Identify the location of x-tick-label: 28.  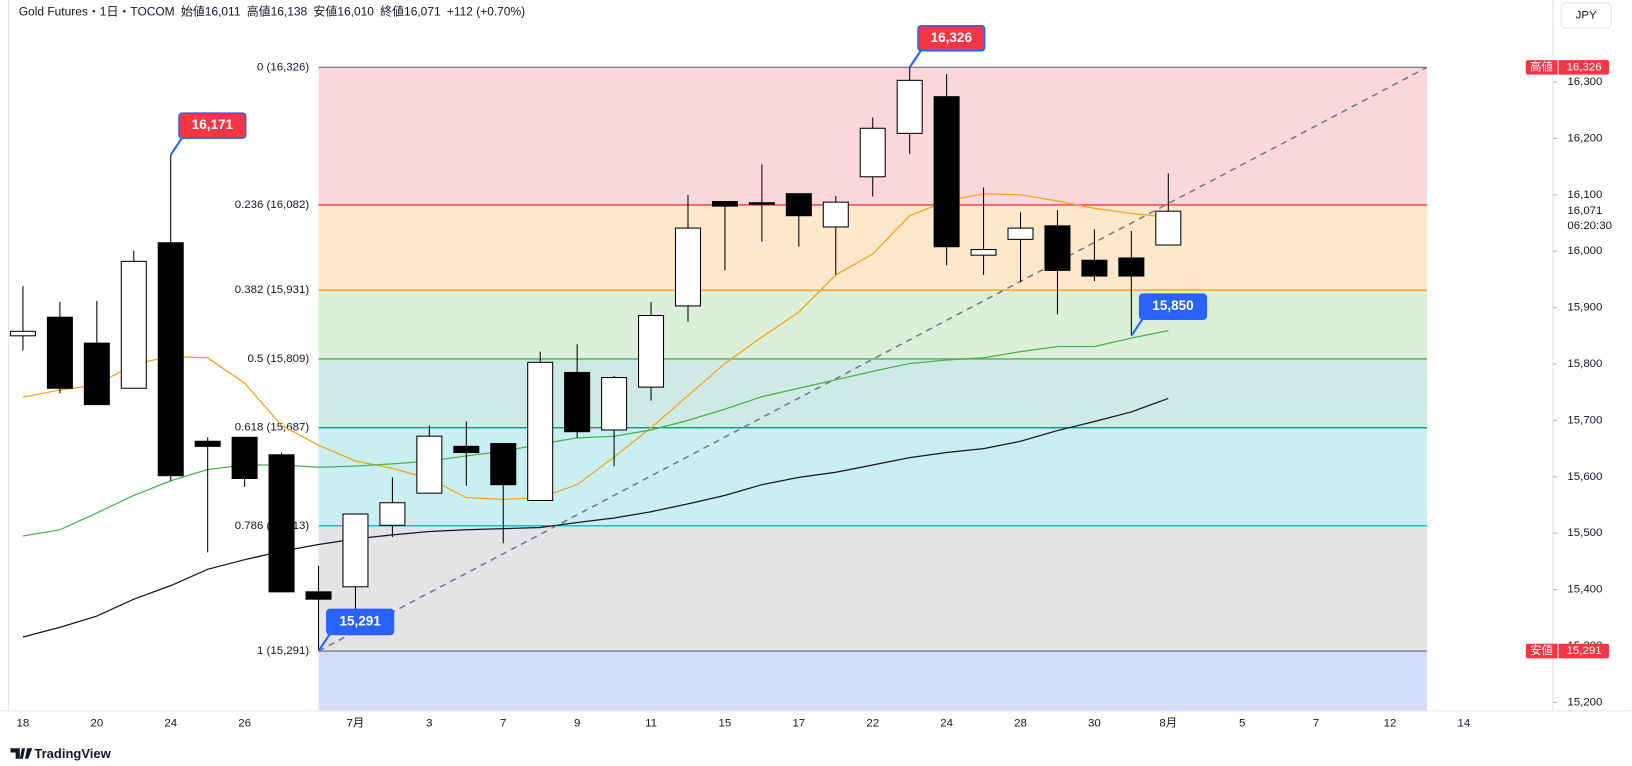
(1020, 723).